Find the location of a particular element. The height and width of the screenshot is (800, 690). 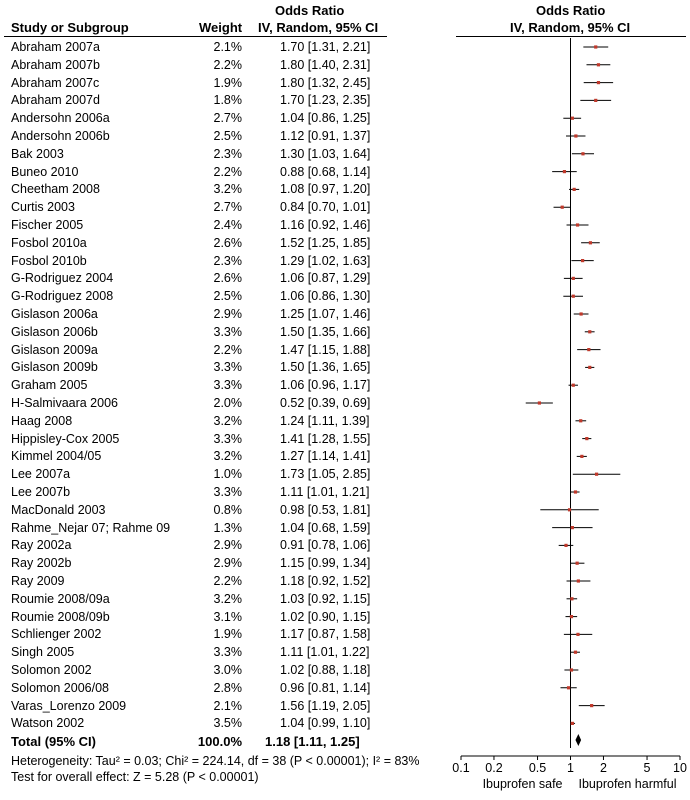

study-ci: 1.70 [1.23, 2.35] is located at coordinates (325, 100).